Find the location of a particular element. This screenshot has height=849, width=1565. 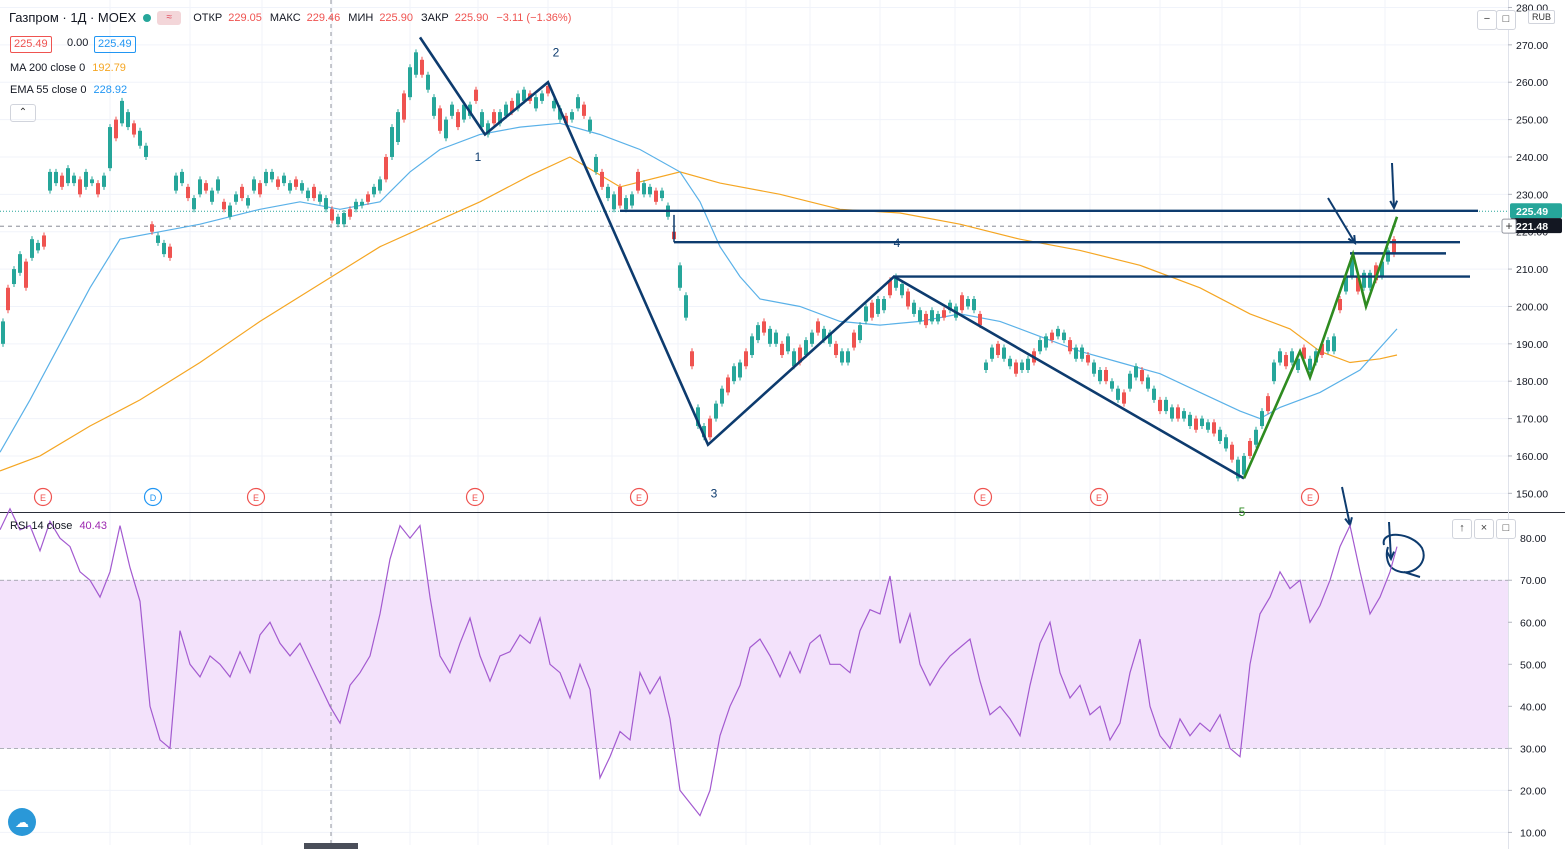

ma-legend: MA 200 close 0 192.79 is located at coordinates (68, 68).